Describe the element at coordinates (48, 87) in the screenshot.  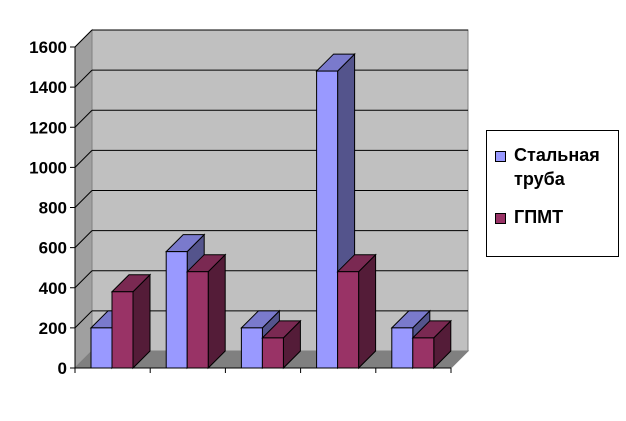
I see `y-tick-label: 1400` at that location.